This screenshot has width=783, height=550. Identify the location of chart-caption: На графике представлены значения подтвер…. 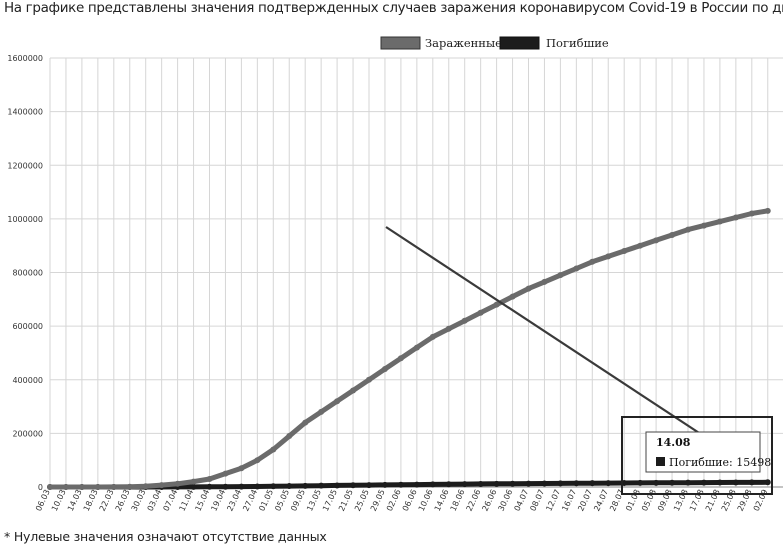
(393, 8).